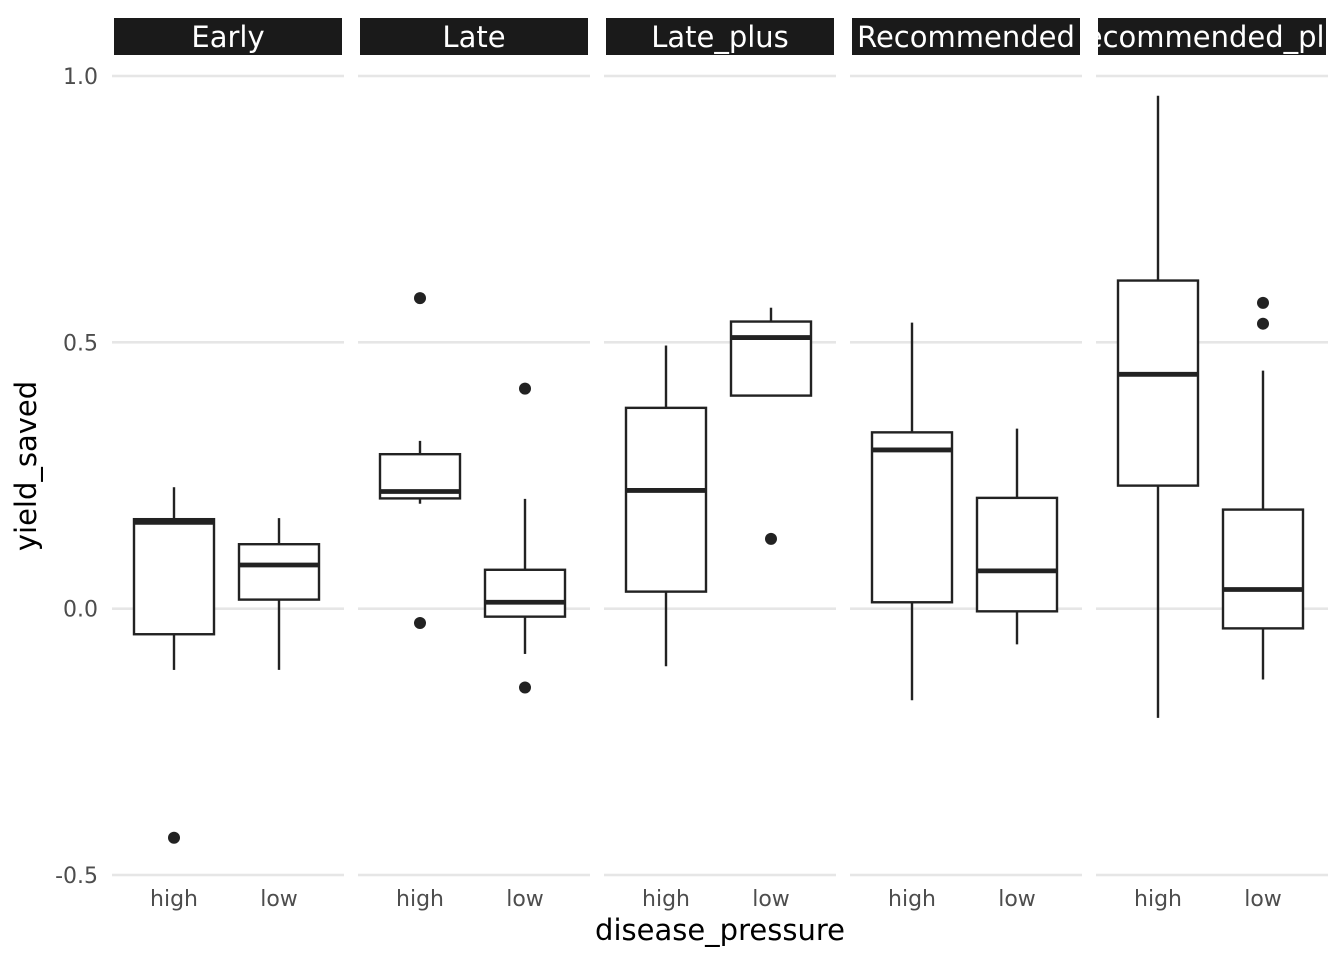  I want to click on y-tick-label: -0.5, so click(76, 876).